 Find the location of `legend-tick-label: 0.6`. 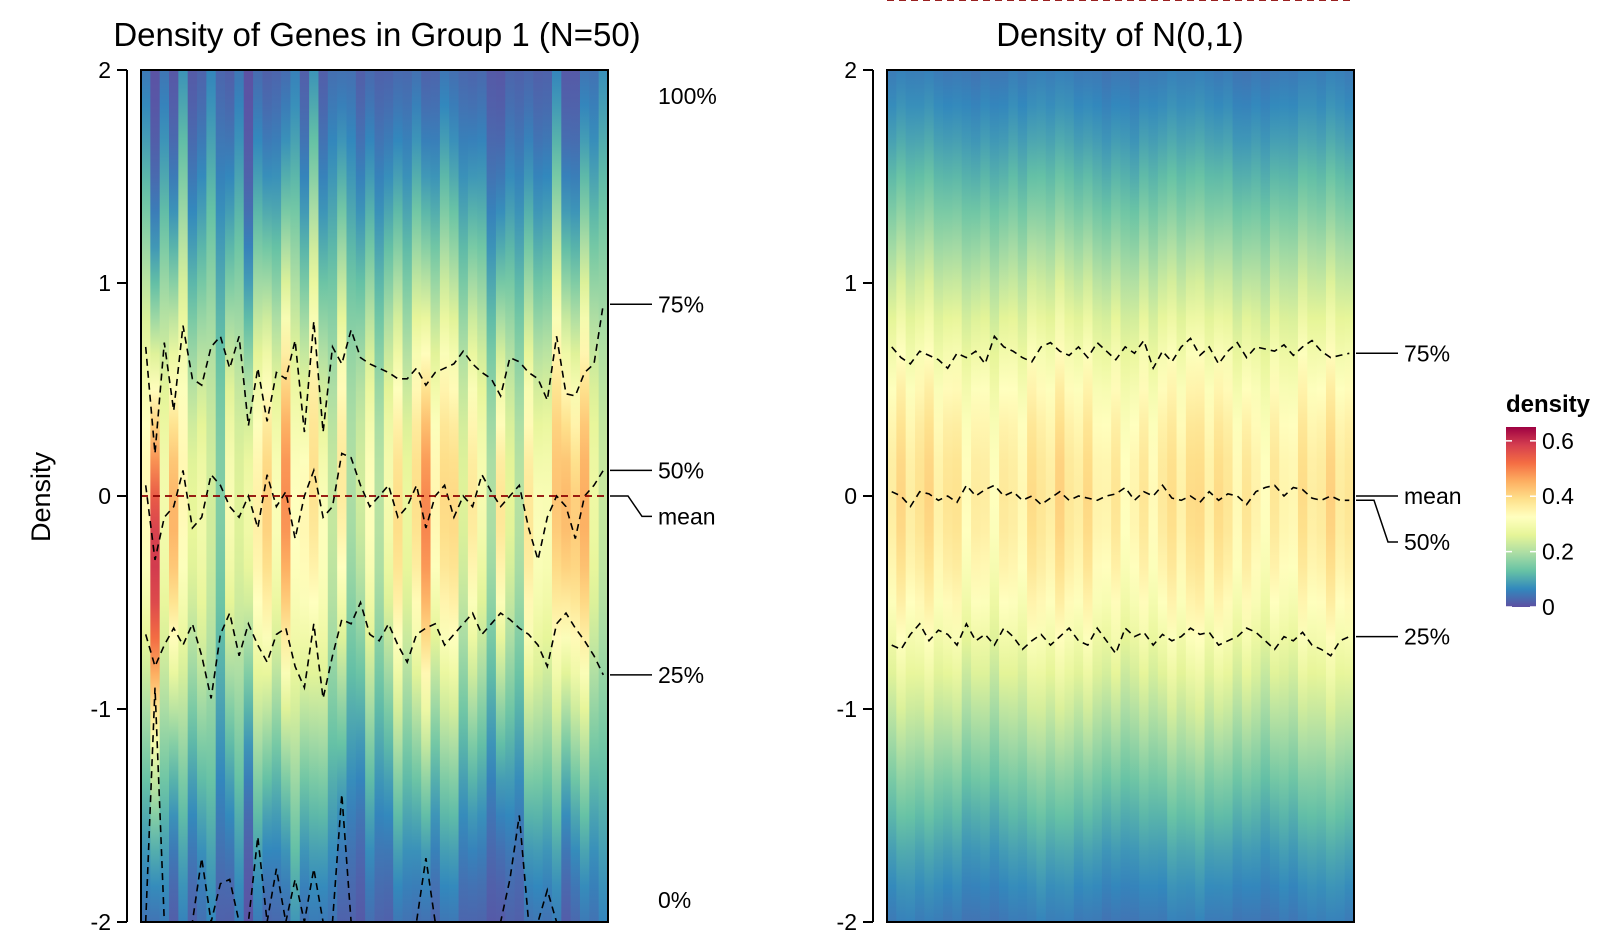

legend-tick-label: 0.6 is located at coordinates (1558, 441).